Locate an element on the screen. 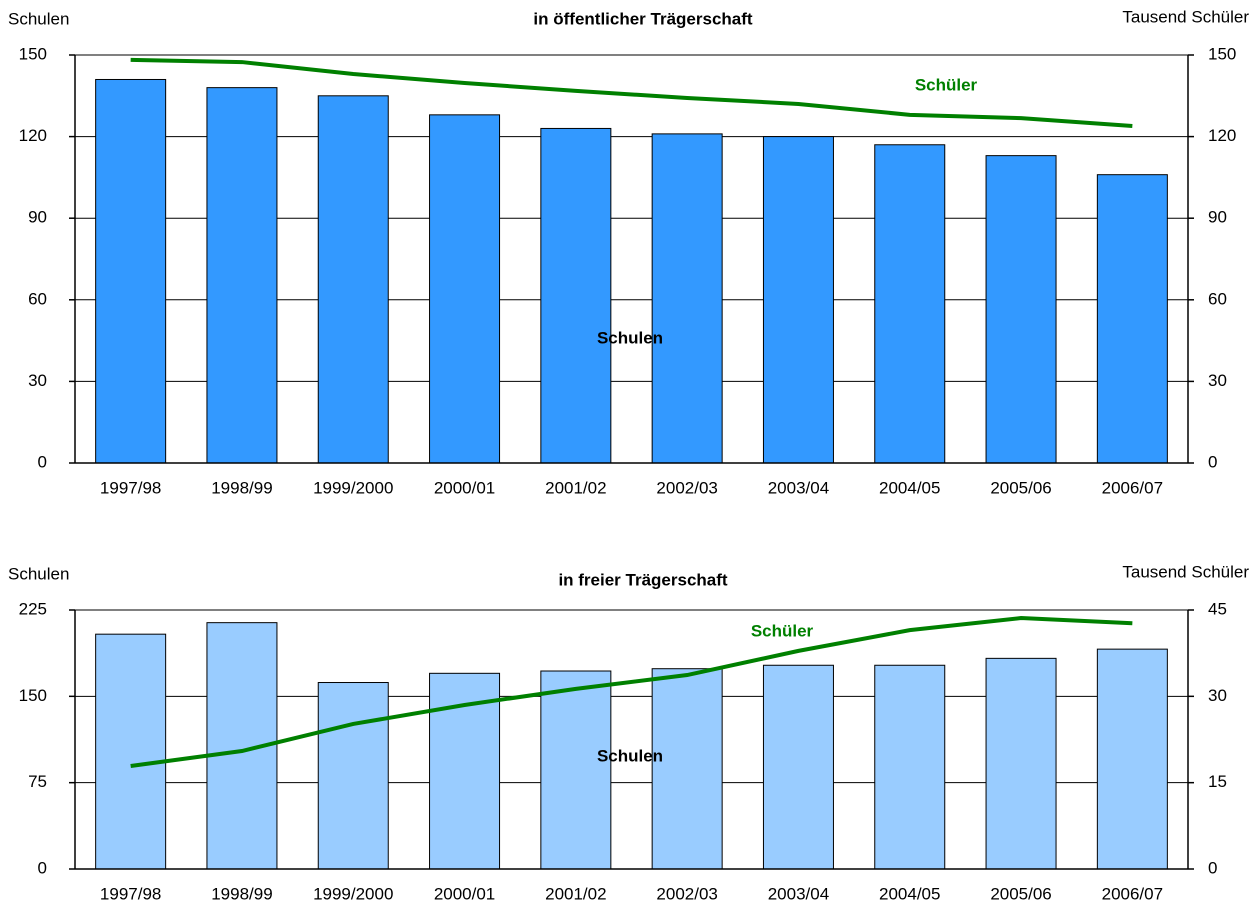  y-tick-label: 75 is located at coordinates (37, 781).